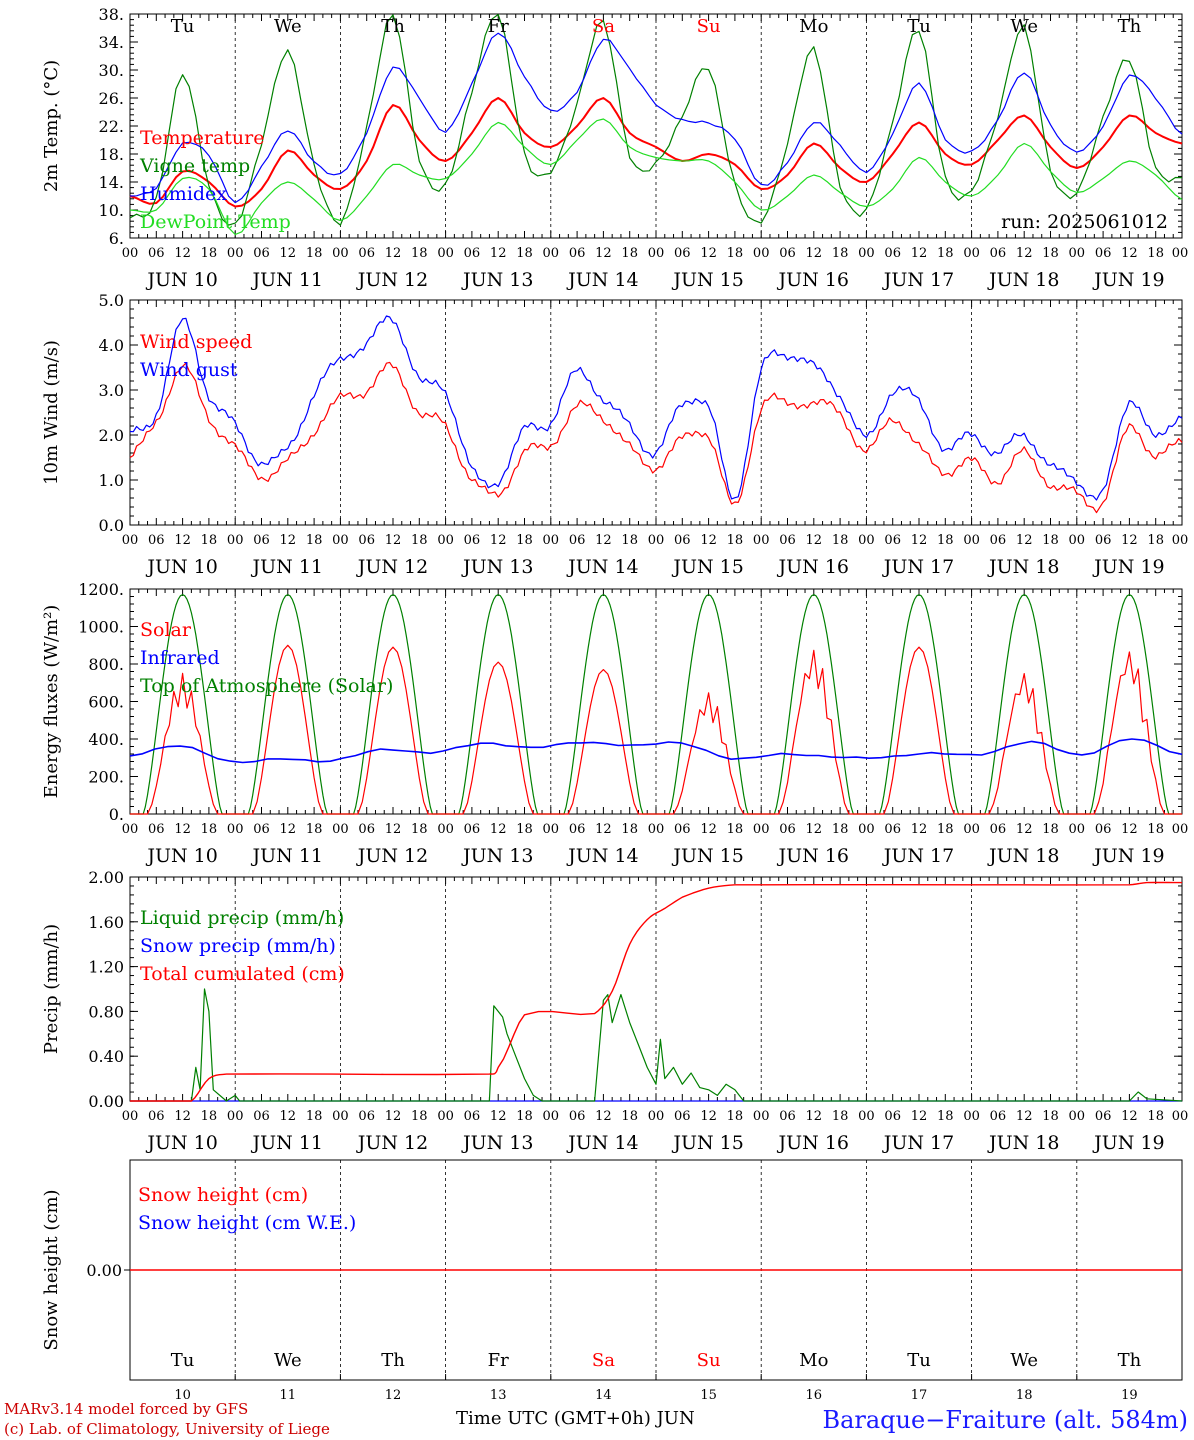  What do you see at coordinates (393, 1395) in the screenshot?
I see `day-number: 12` at bounding box center [393, 1395].